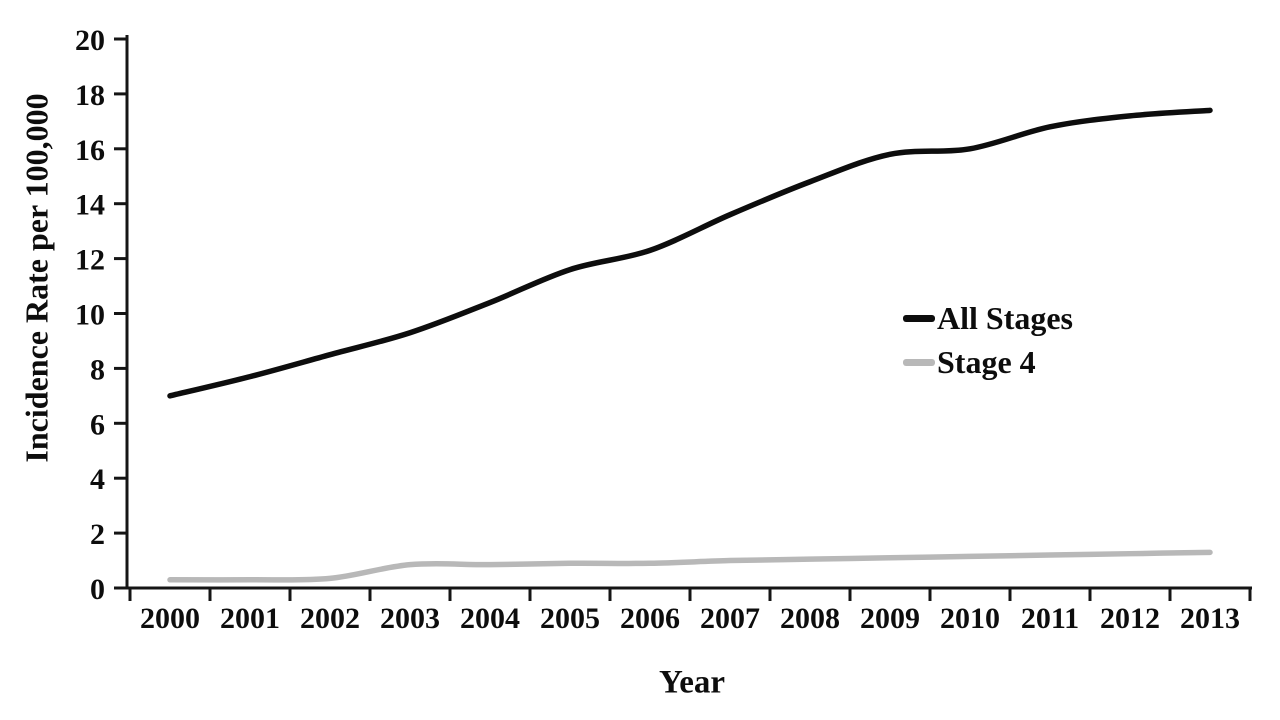 This screenshot has height=720, width=1280. Describe the element at coordinates (1210, 618) in the screenshot. I see `x-tick-label: 2013` at that location.